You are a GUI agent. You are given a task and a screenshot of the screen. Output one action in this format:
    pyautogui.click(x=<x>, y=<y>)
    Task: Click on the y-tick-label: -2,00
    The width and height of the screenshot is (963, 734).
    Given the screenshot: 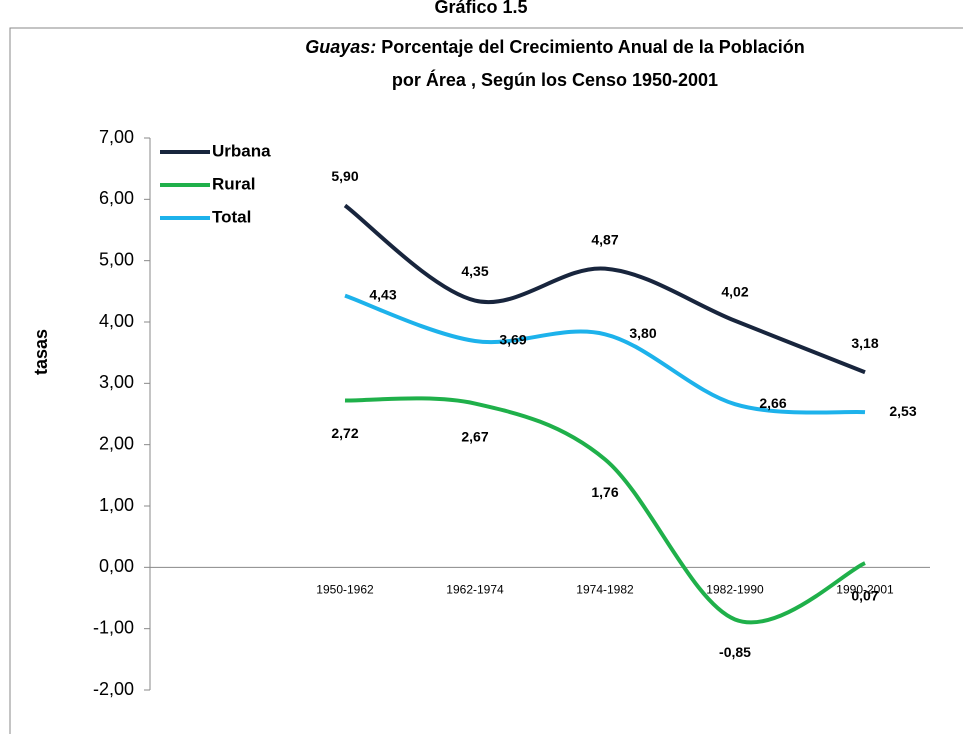 What is the action you would take?
    pyautogui.click(x=113, y=689)
    